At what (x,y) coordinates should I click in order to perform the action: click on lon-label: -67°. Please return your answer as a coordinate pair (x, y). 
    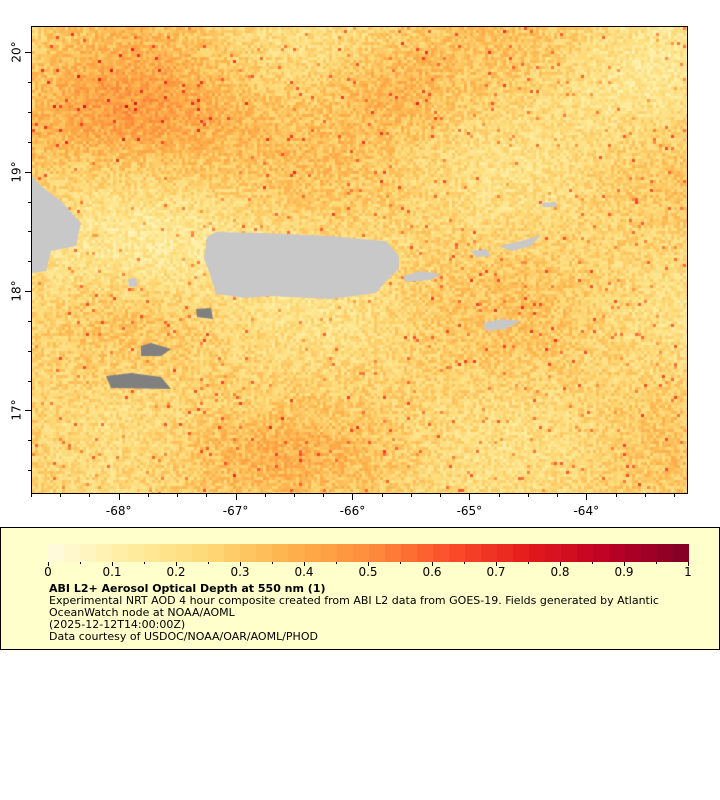
    Looking at the image, I should click on (235, 511).